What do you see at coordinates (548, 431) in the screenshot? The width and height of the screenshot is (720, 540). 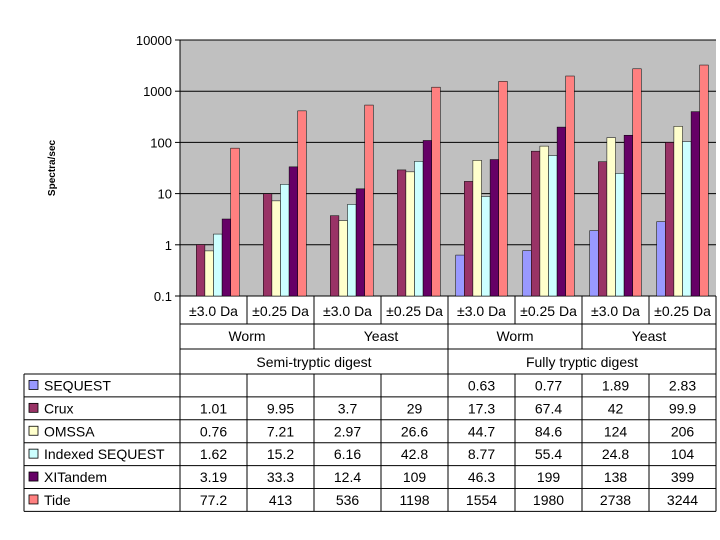 I see `data-label: 84.6` at bounding box center [548, 431].